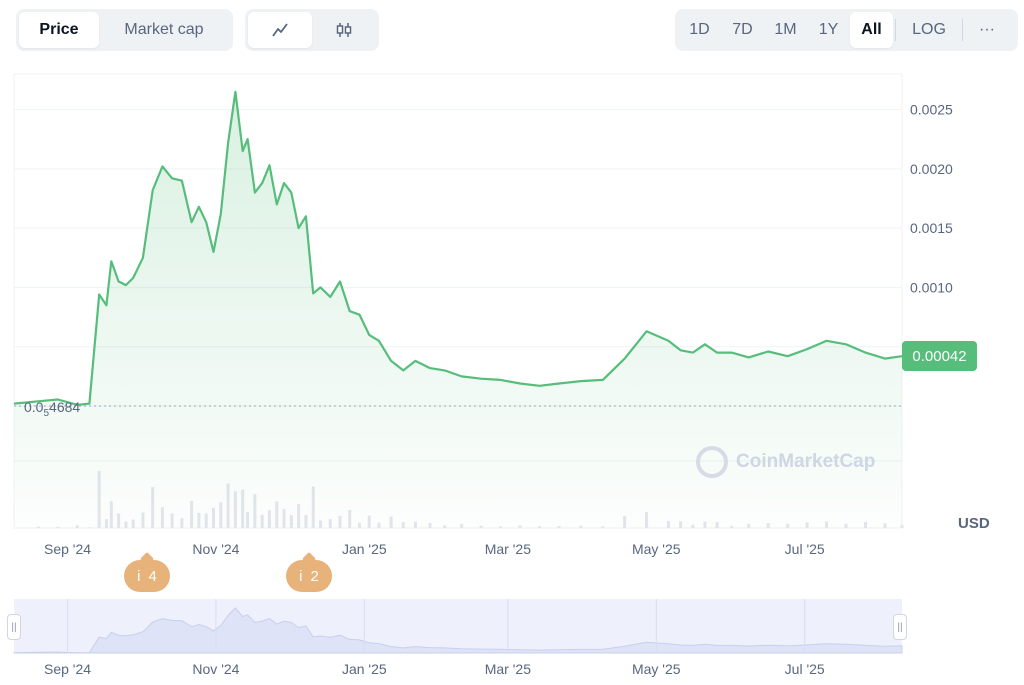 This screenshot has height=685, width=1024. What do you see at coordinates (52, 409) in the screenshot?
I see `min-price-label: 0.054684` at bounding box center [52, 409].